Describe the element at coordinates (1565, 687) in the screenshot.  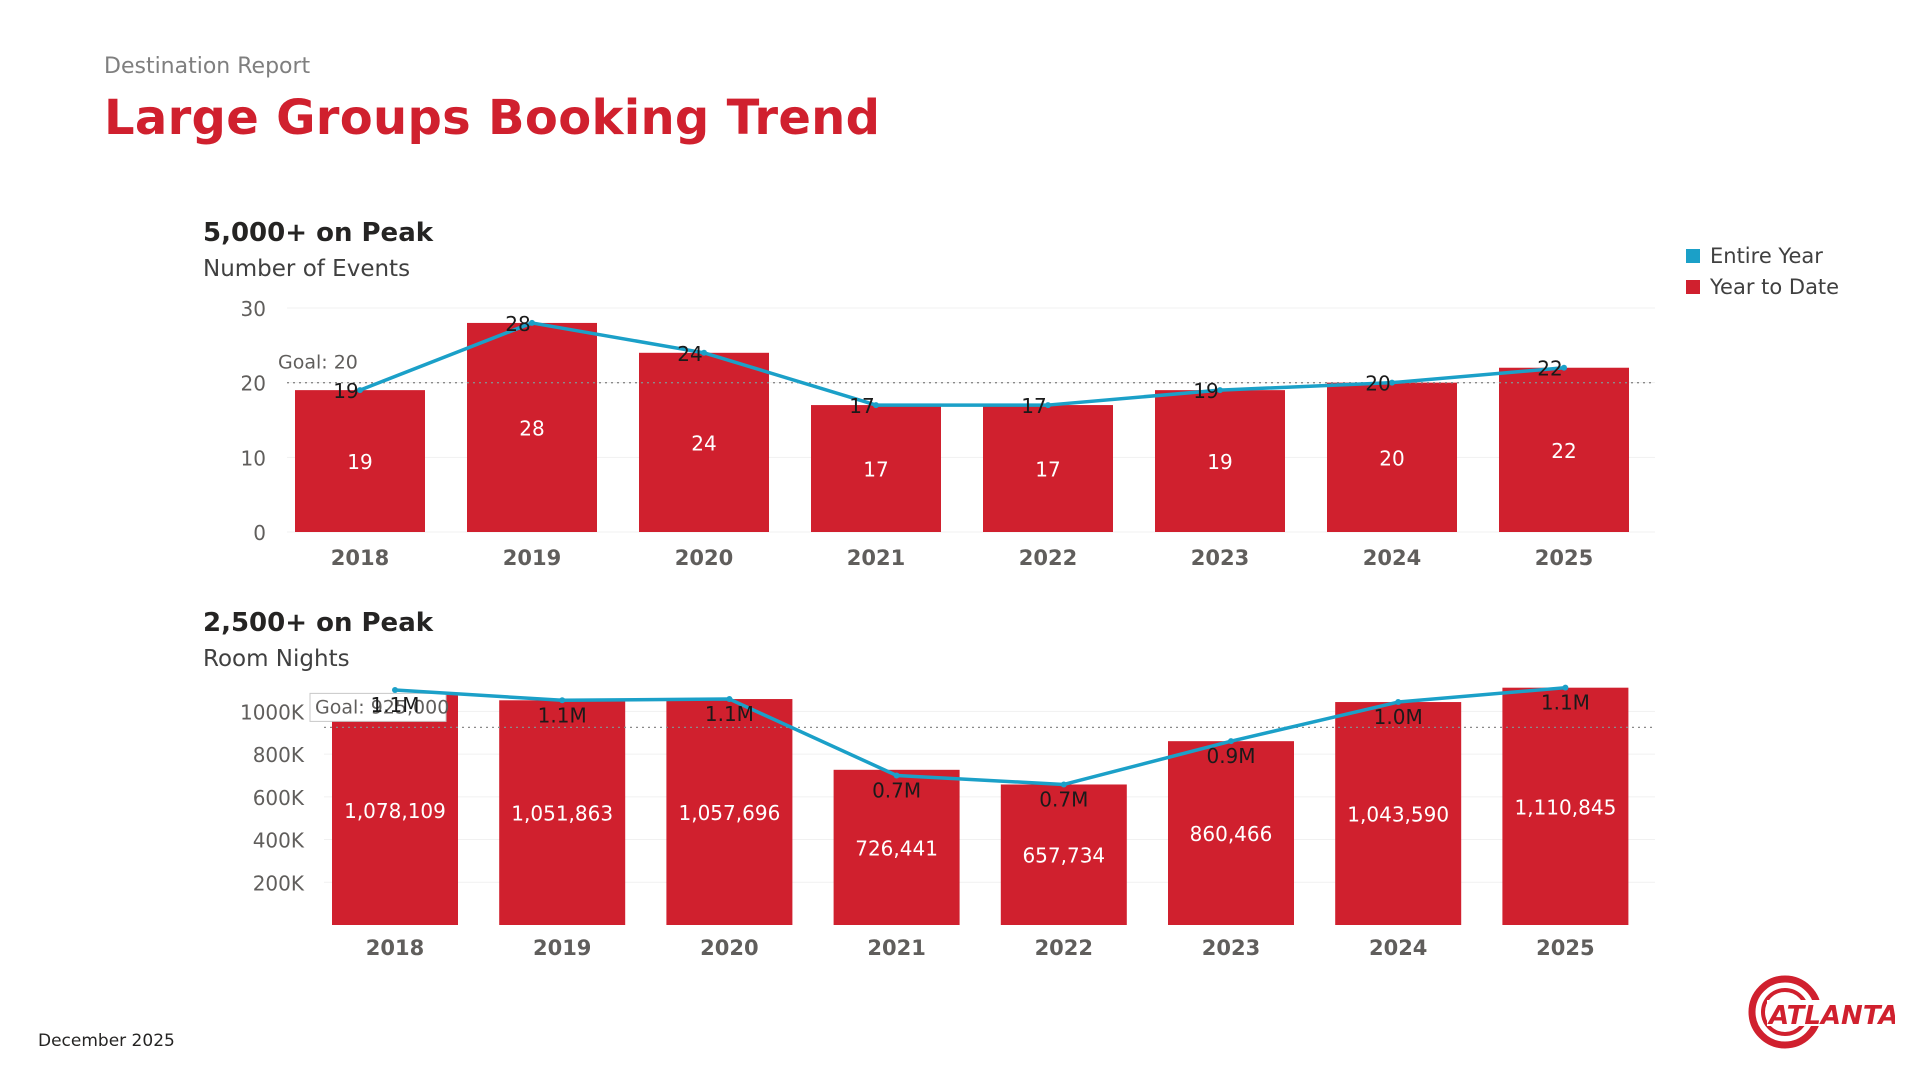
I see `entire-year-point-2025` at that location.